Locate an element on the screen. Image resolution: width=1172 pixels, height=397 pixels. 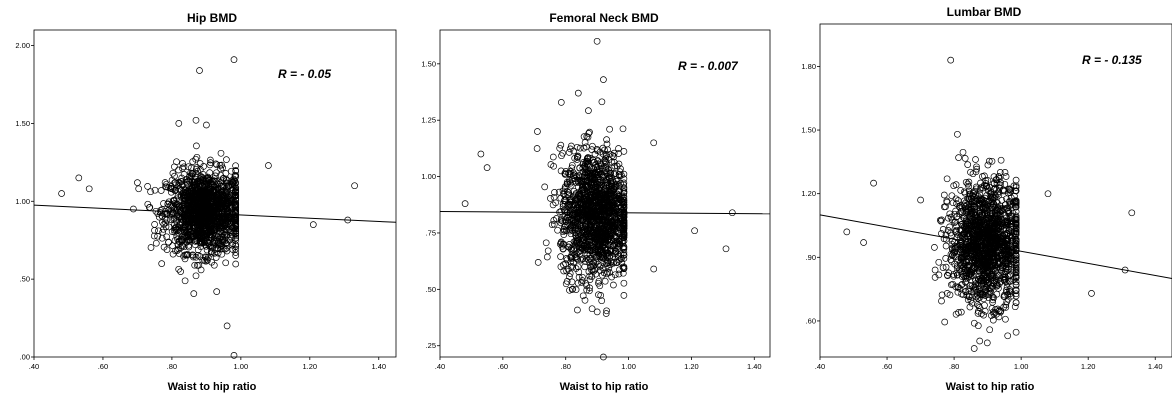
r-annotation: R = - 0.007 is located at coordinates (708, 66).